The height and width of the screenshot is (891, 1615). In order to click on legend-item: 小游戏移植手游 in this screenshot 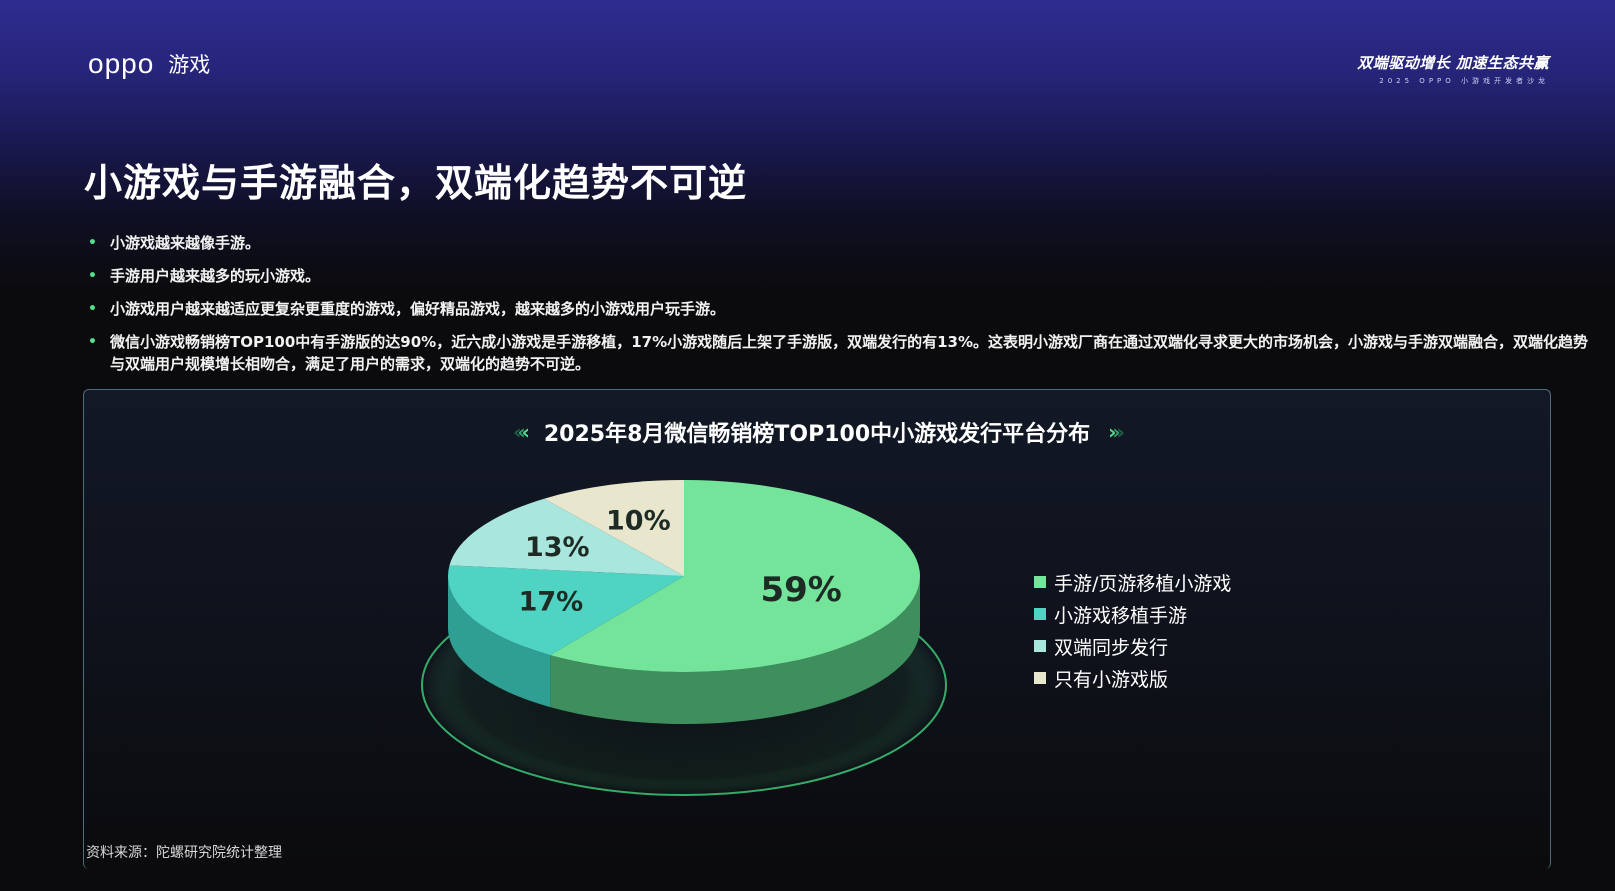, I will do `click(1132, 614)`.